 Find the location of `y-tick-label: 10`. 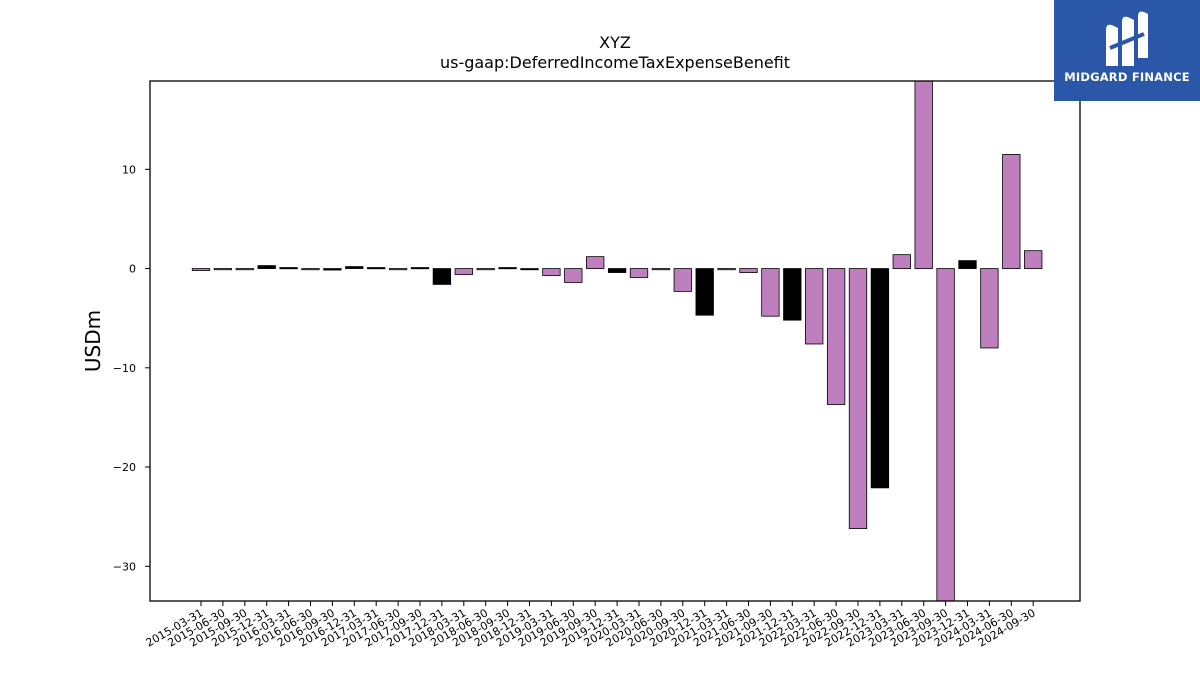

y-tick-label: 10 is located at coordinates (129, 169).